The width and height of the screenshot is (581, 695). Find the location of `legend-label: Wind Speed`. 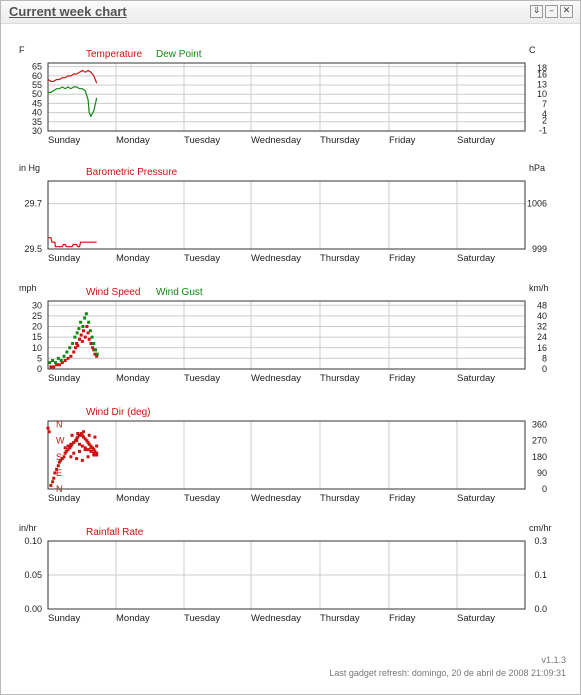

legend-label: Wind Speed is located at coordinates (113, 292).